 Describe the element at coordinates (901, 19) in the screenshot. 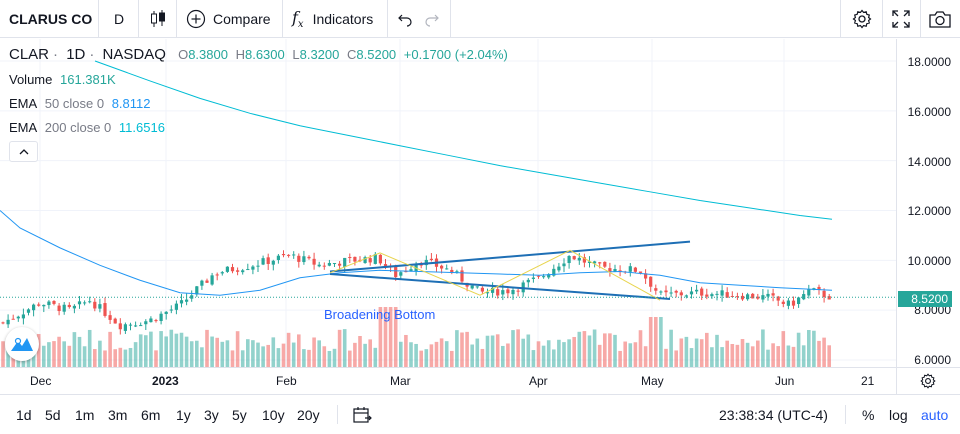

I see `fullscreen-button` at that location.